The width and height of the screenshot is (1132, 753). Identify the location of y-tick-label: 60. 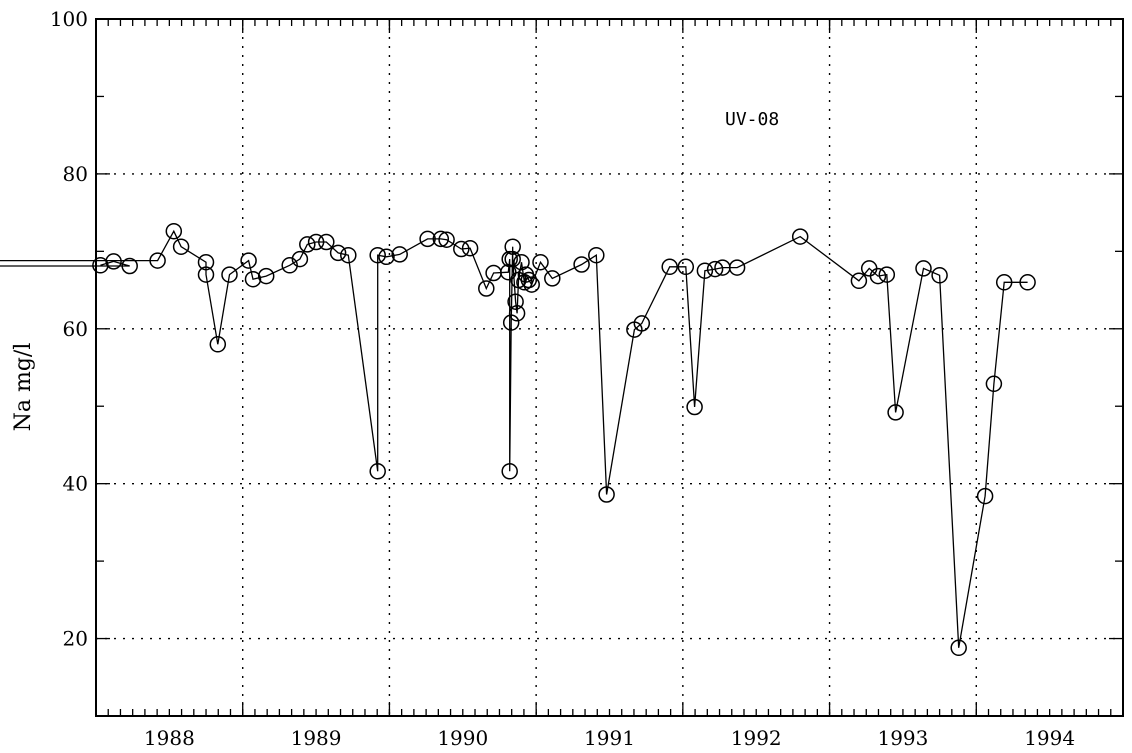
(75, 329).